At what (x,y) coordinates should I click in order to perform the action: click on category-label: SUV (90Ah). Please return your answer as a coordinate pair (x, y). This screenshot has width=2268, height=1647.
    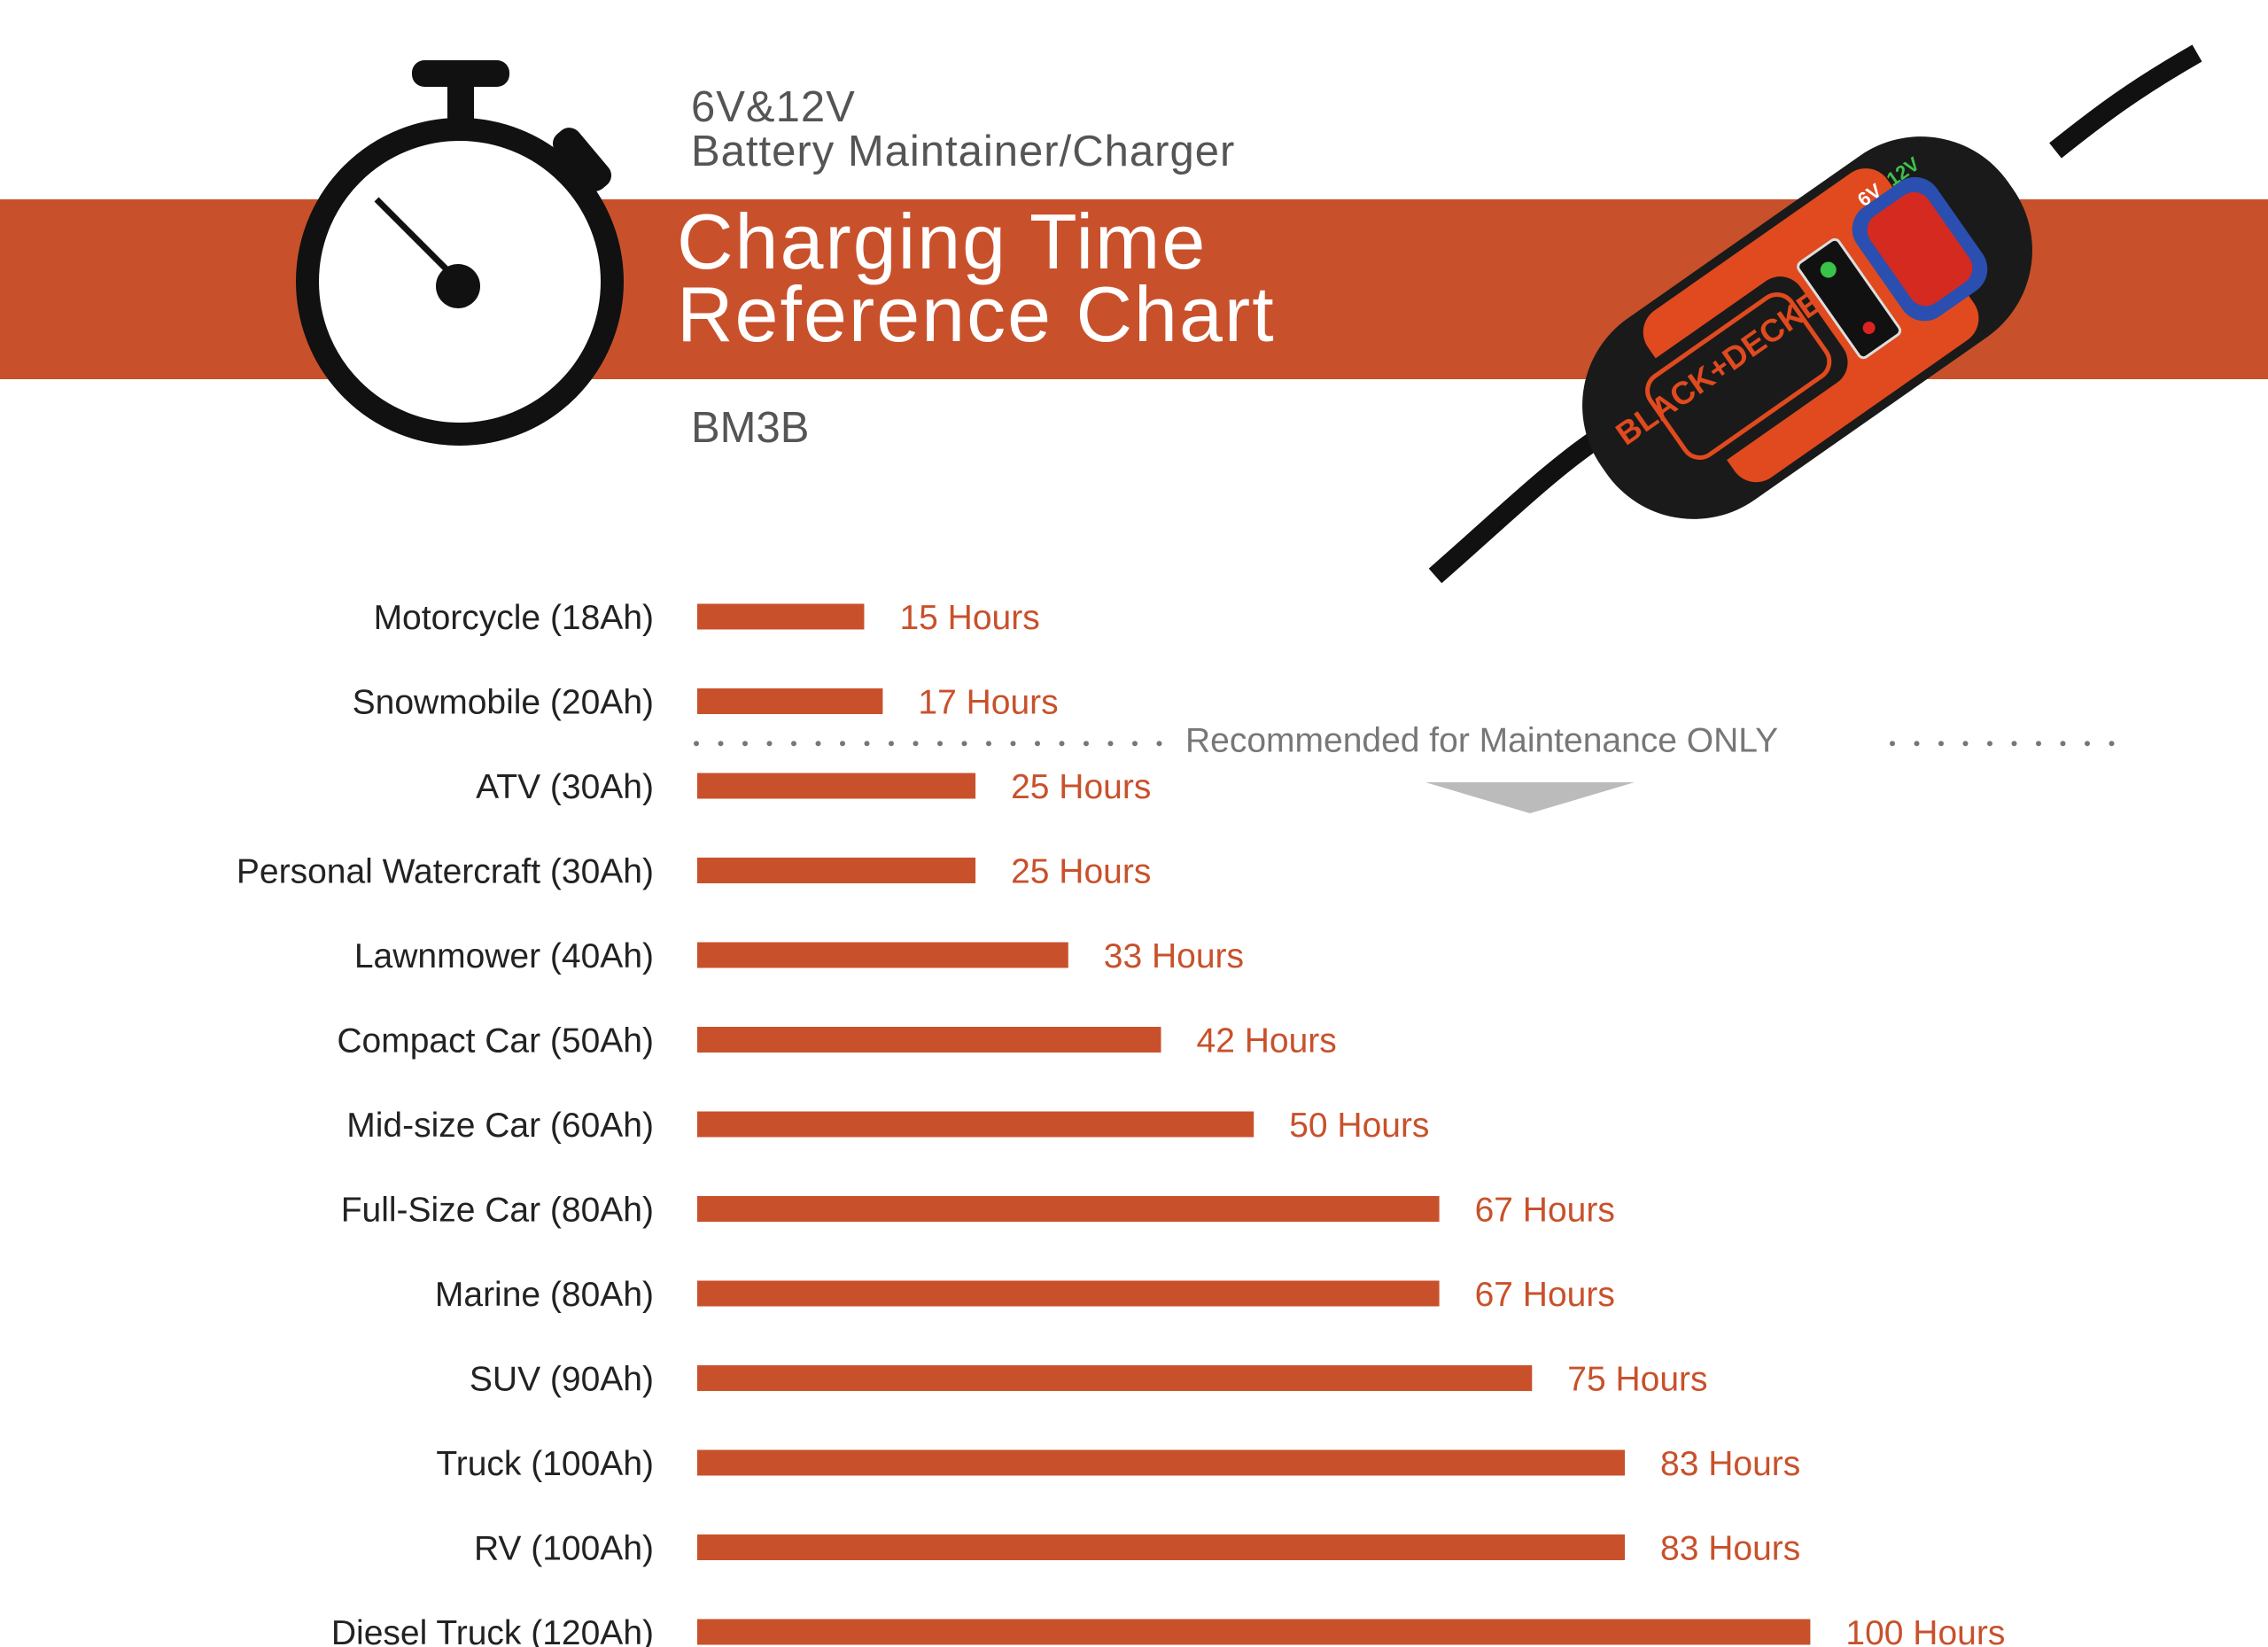
    Looking at the image, I should click on (562, 1380).